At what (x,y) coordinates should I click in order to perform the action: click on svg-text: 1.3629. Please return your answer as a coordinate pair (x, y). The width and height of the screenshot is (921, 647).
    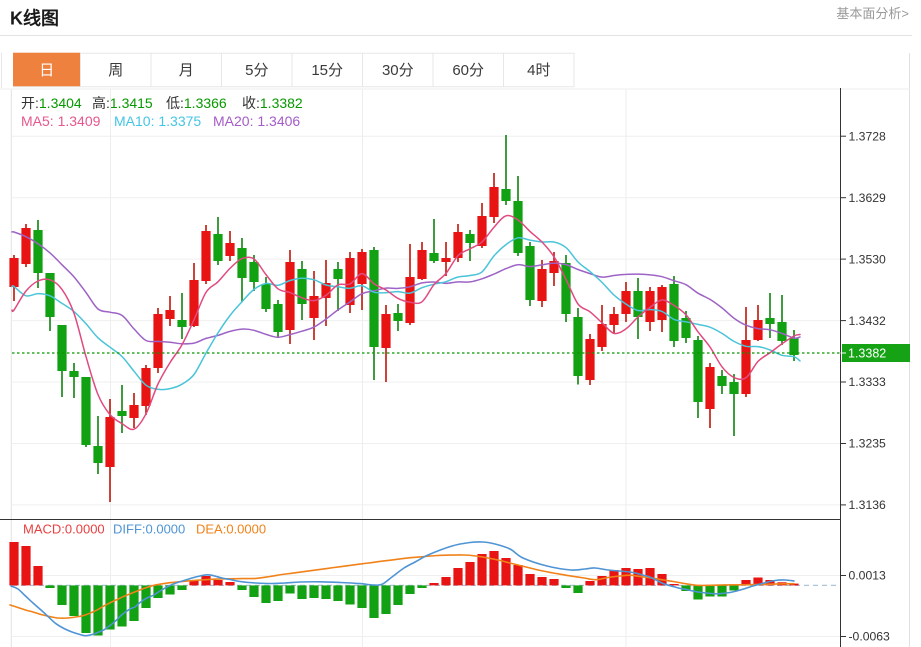
    Looking at the image, I should click on (867, 198).